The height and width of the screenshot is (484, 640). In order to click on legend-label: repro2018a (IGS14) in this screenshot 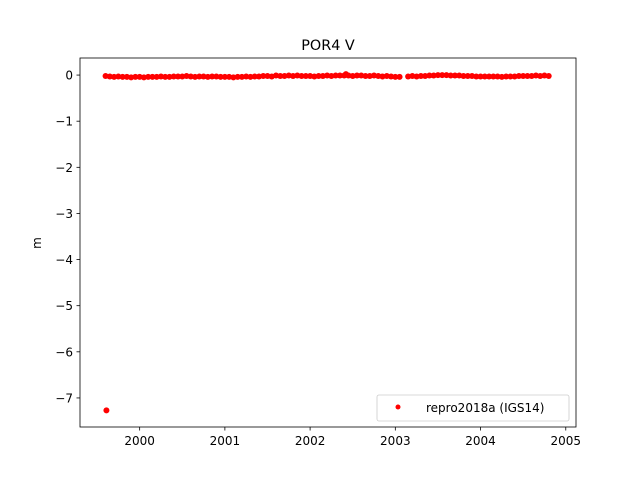, I will do `click(485, 408)`.